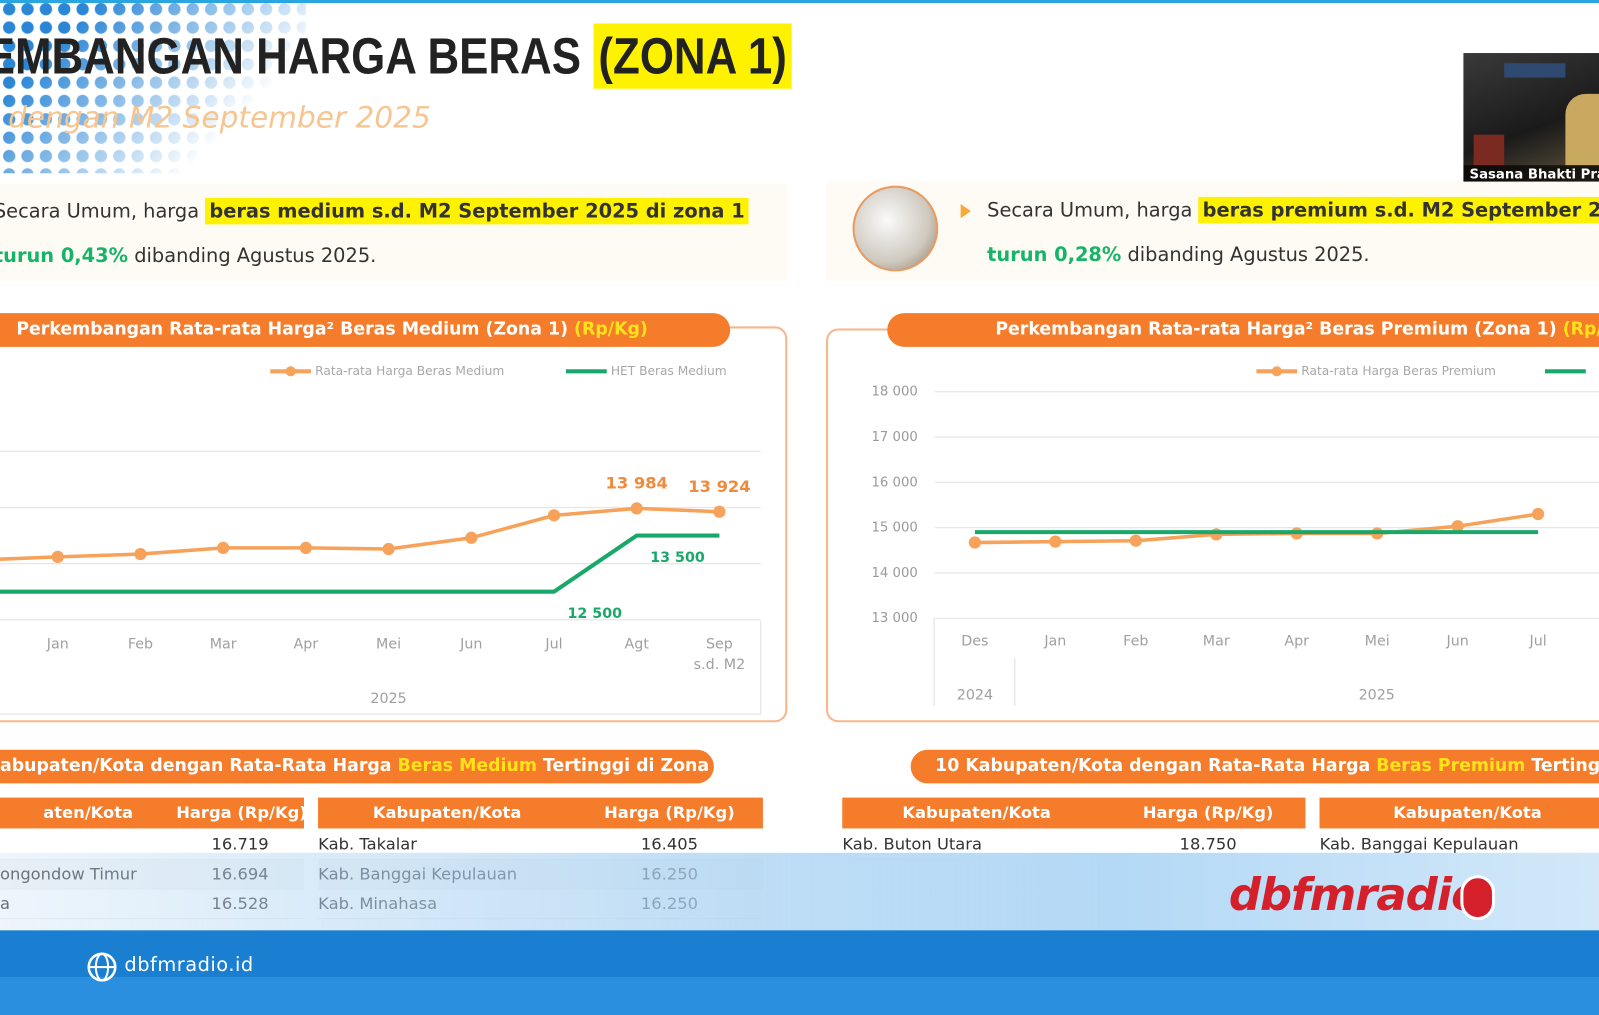 This screenshot has height=1015, width=1599. I want to click on slide-subtitle: dengan M2 September 2025, so click(219, 117).